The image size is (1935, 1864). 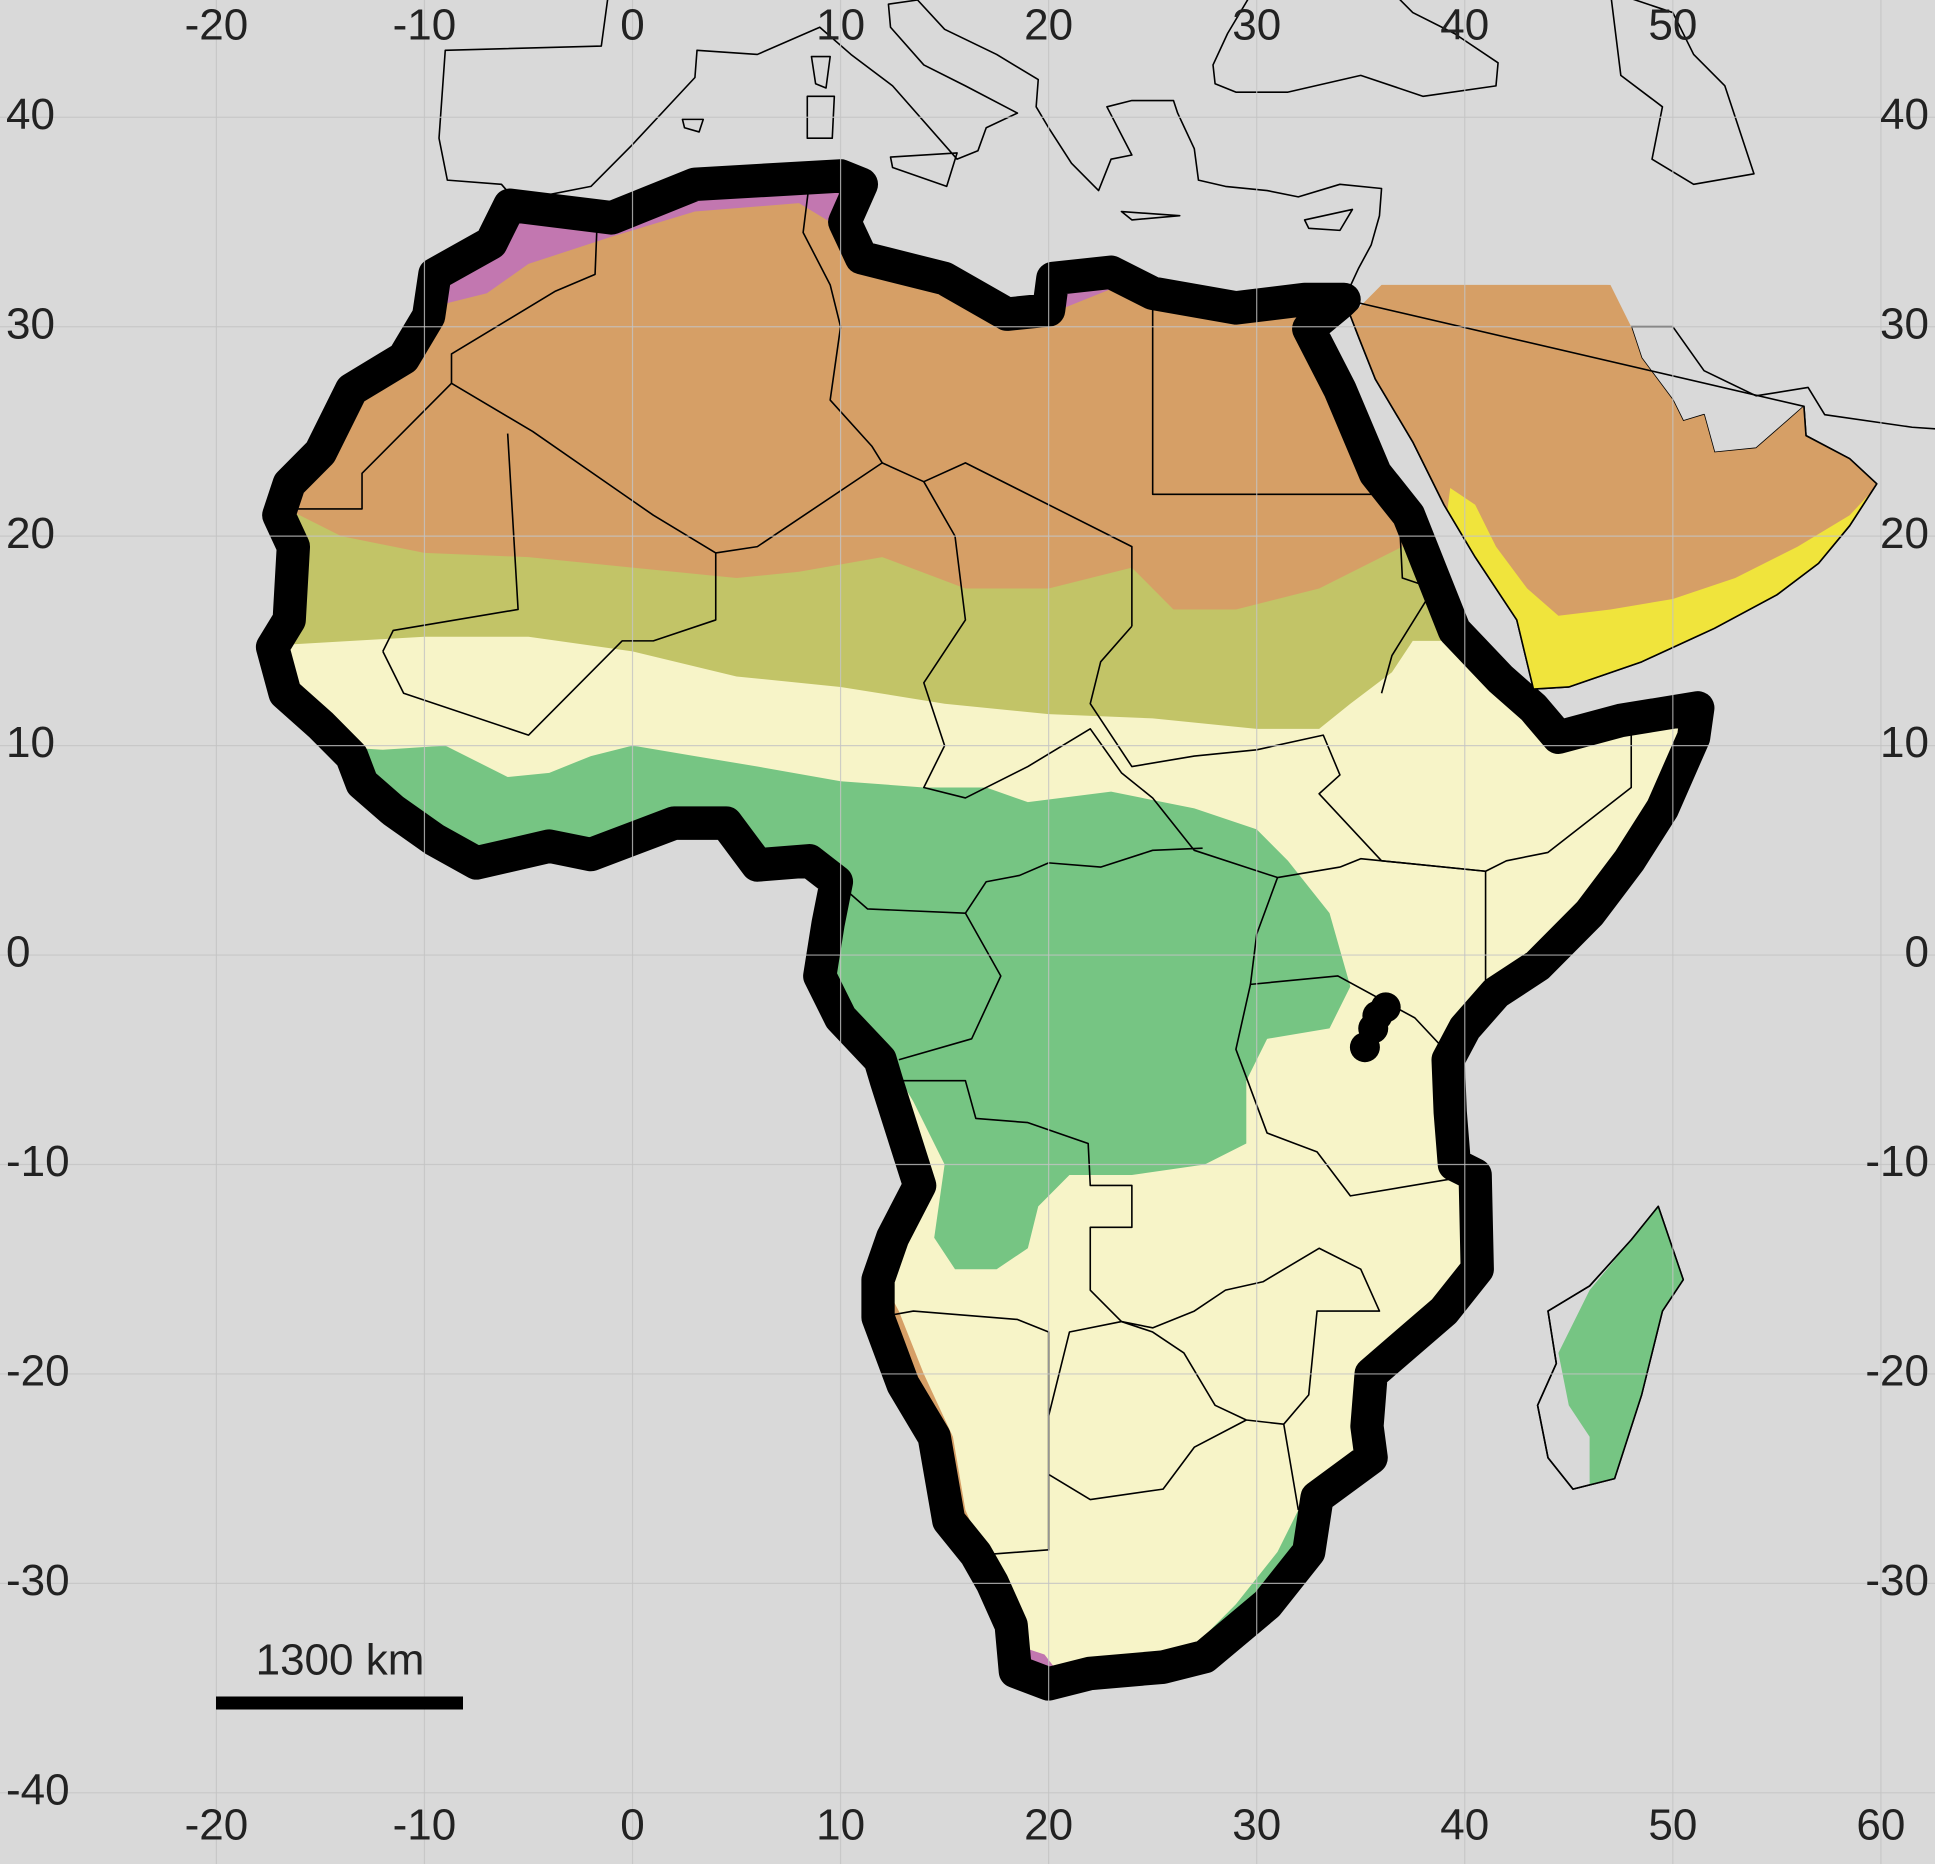 What do you see at coordinates (1375, 1027) in the screenshot?
I see `occurrence-points` at bounding box center [1375, 1027].